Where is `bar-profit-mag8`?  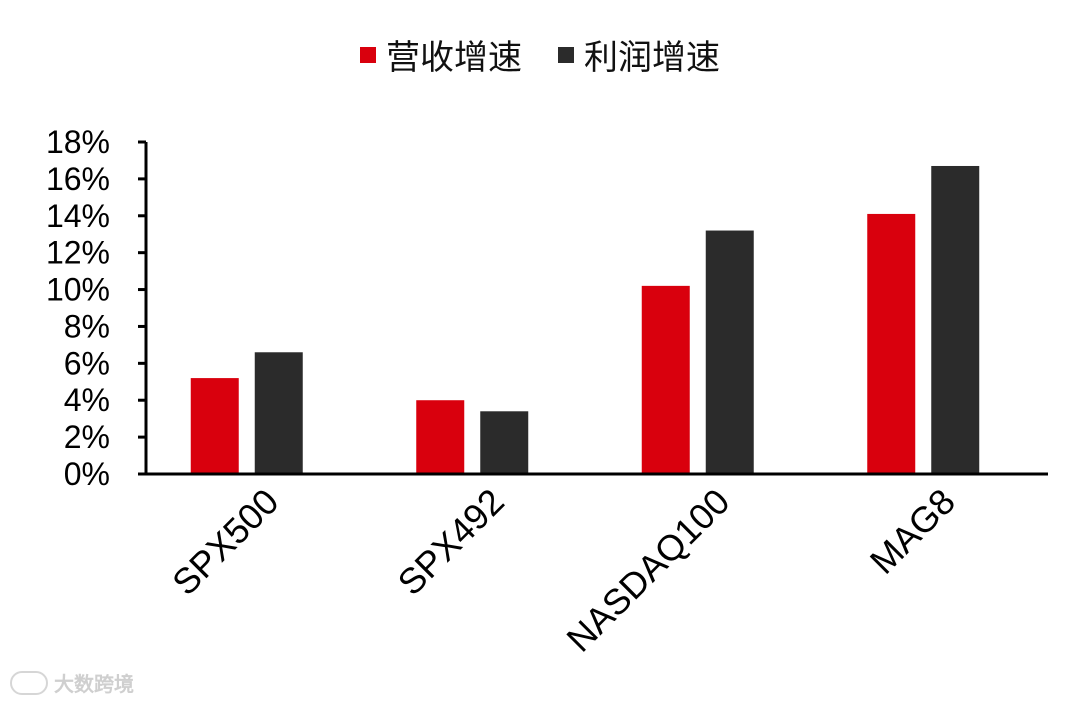 bar-profit-mag8 is located at coordinates (955, 319).